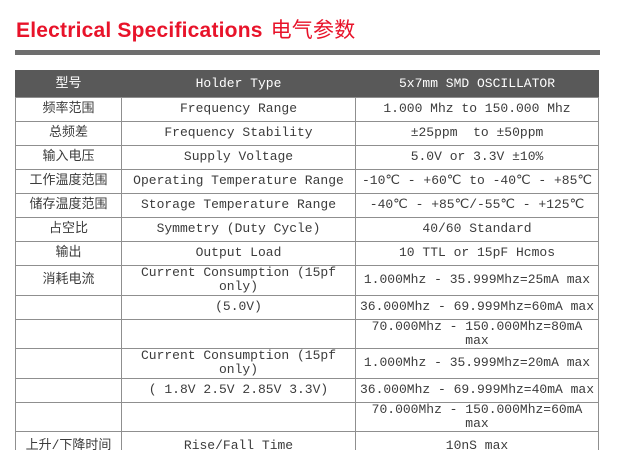 The height and width of the screenshot is (450, 620). I want to click on page-title-english: Electrical Specifications, so click(139, 30).